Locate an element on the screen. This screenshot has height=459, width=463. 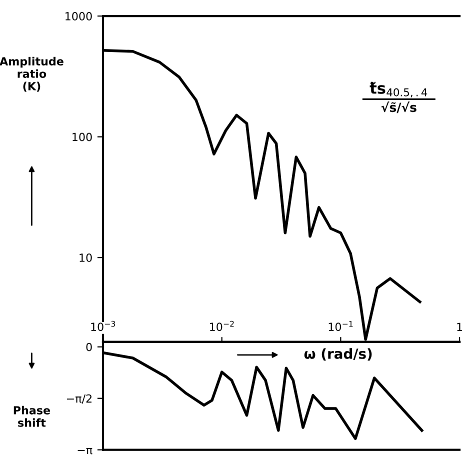
y-tick-label: 10 is located at coordinates (86, 258).